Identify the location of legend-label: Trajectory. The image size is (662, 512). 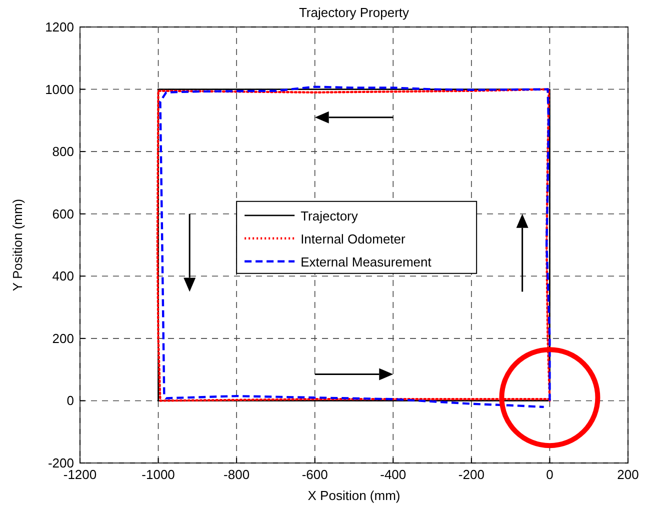
(329, 216).